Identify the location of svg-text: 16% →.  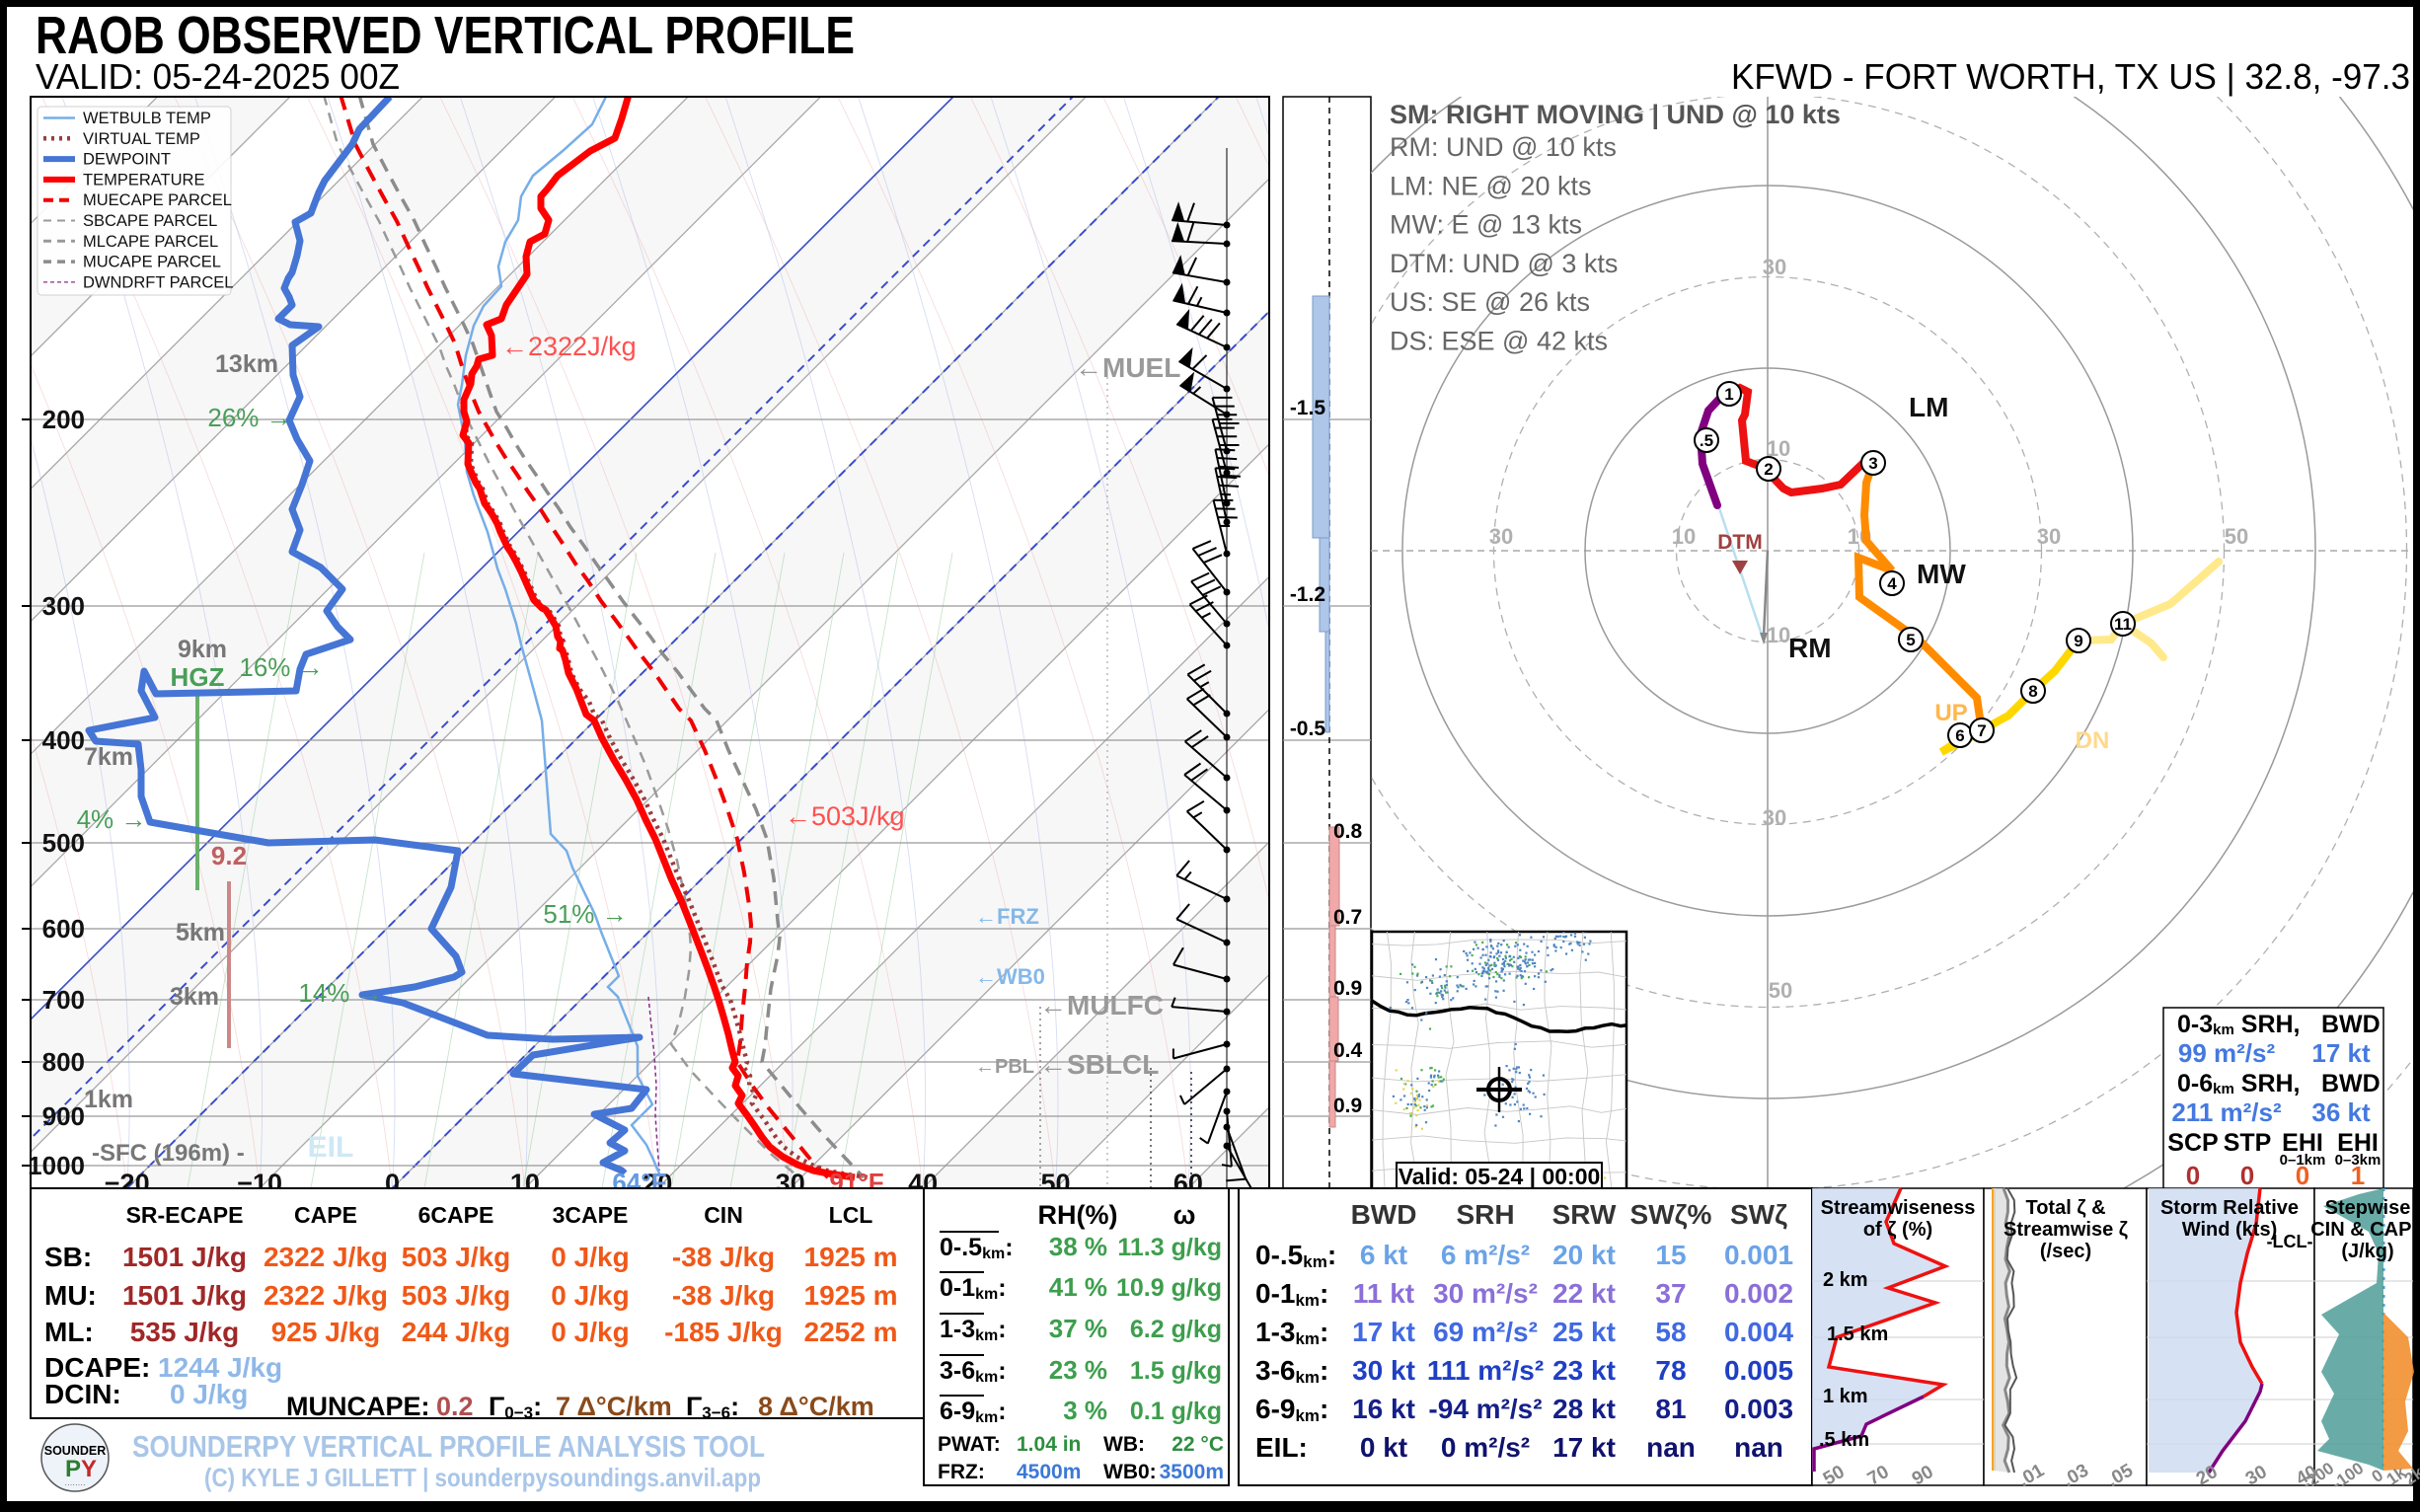
(281, 667).